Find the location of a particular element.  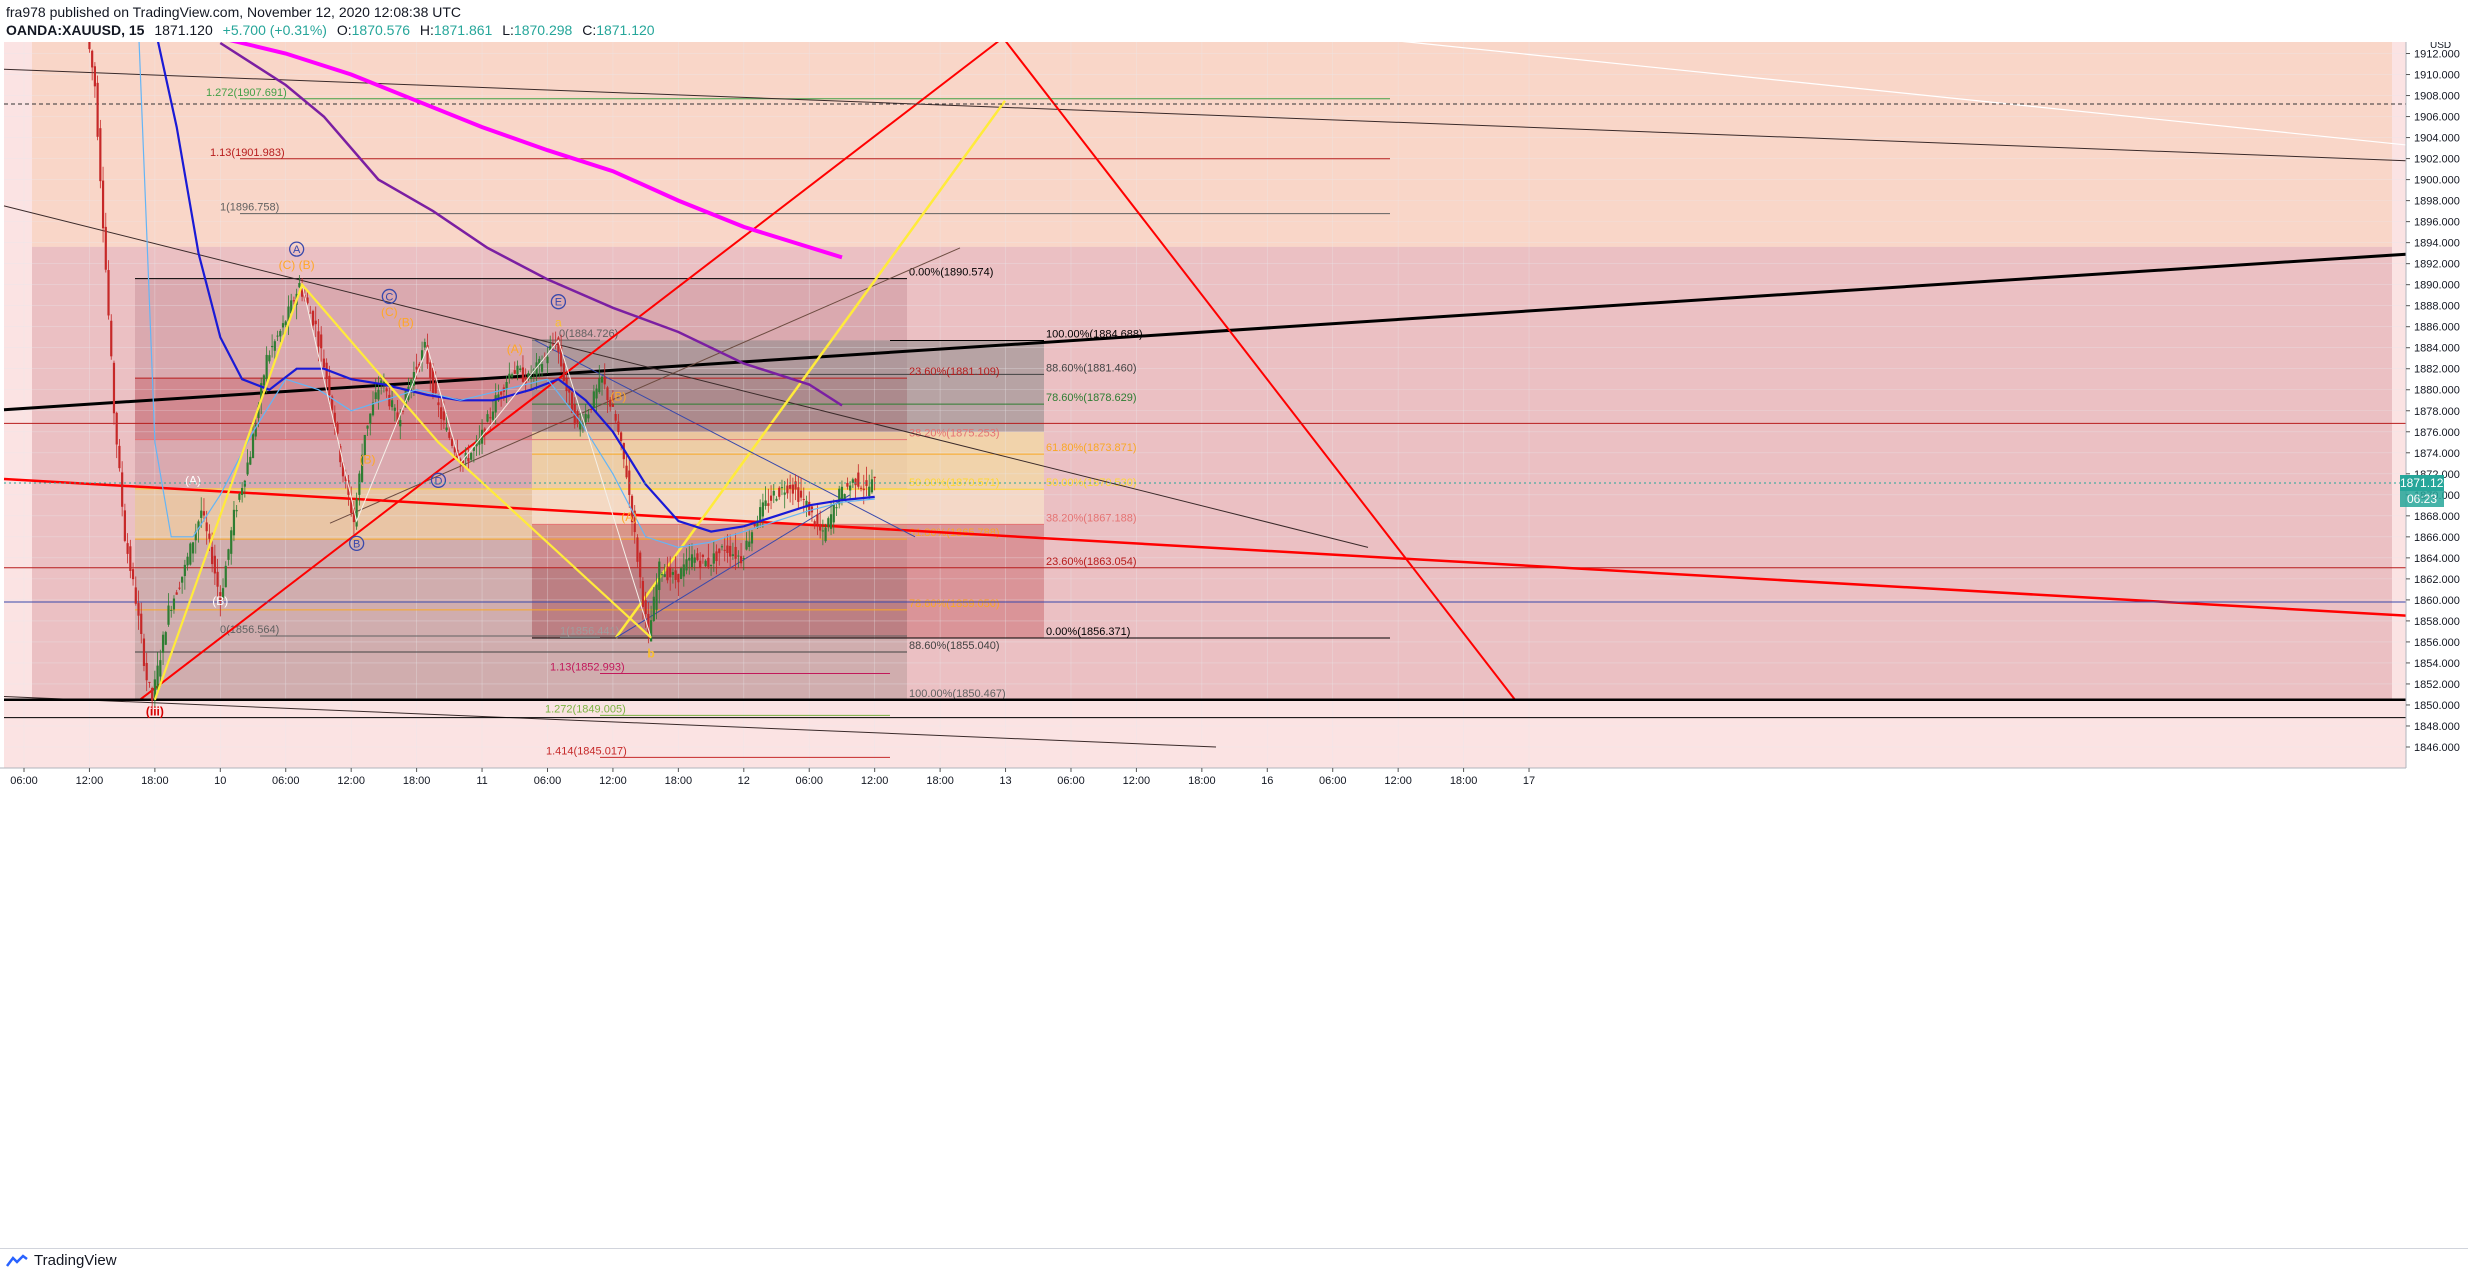

price-axis-label: 1876.000 is located at coordinates (2437, 433).